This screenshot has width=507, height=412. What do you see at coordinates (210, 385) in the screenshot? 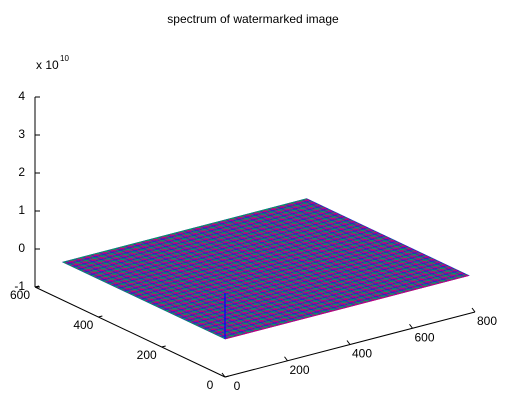
I see `y-tick-label: 0` at bounding box center [210, 385].